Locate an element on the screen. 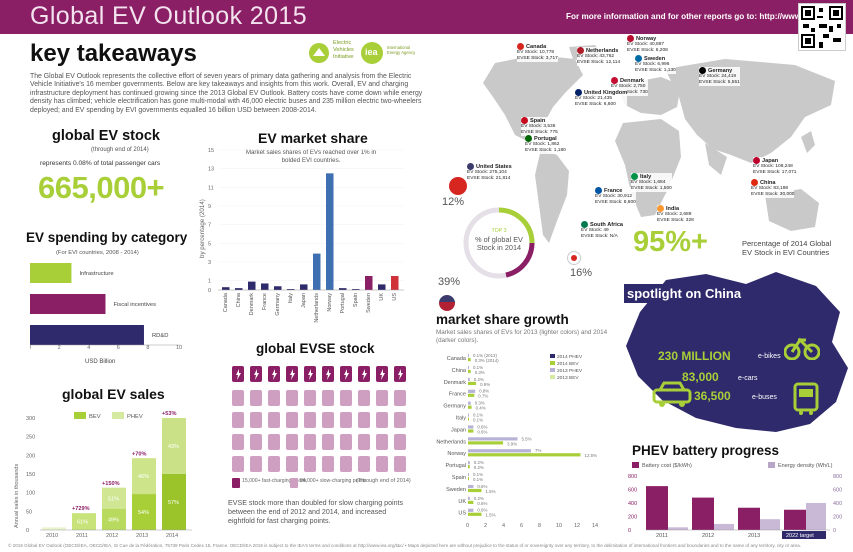 The height and width of the screenshot is (552, 853). spending-tick-4: 8 is located at coordinates (147, 347).